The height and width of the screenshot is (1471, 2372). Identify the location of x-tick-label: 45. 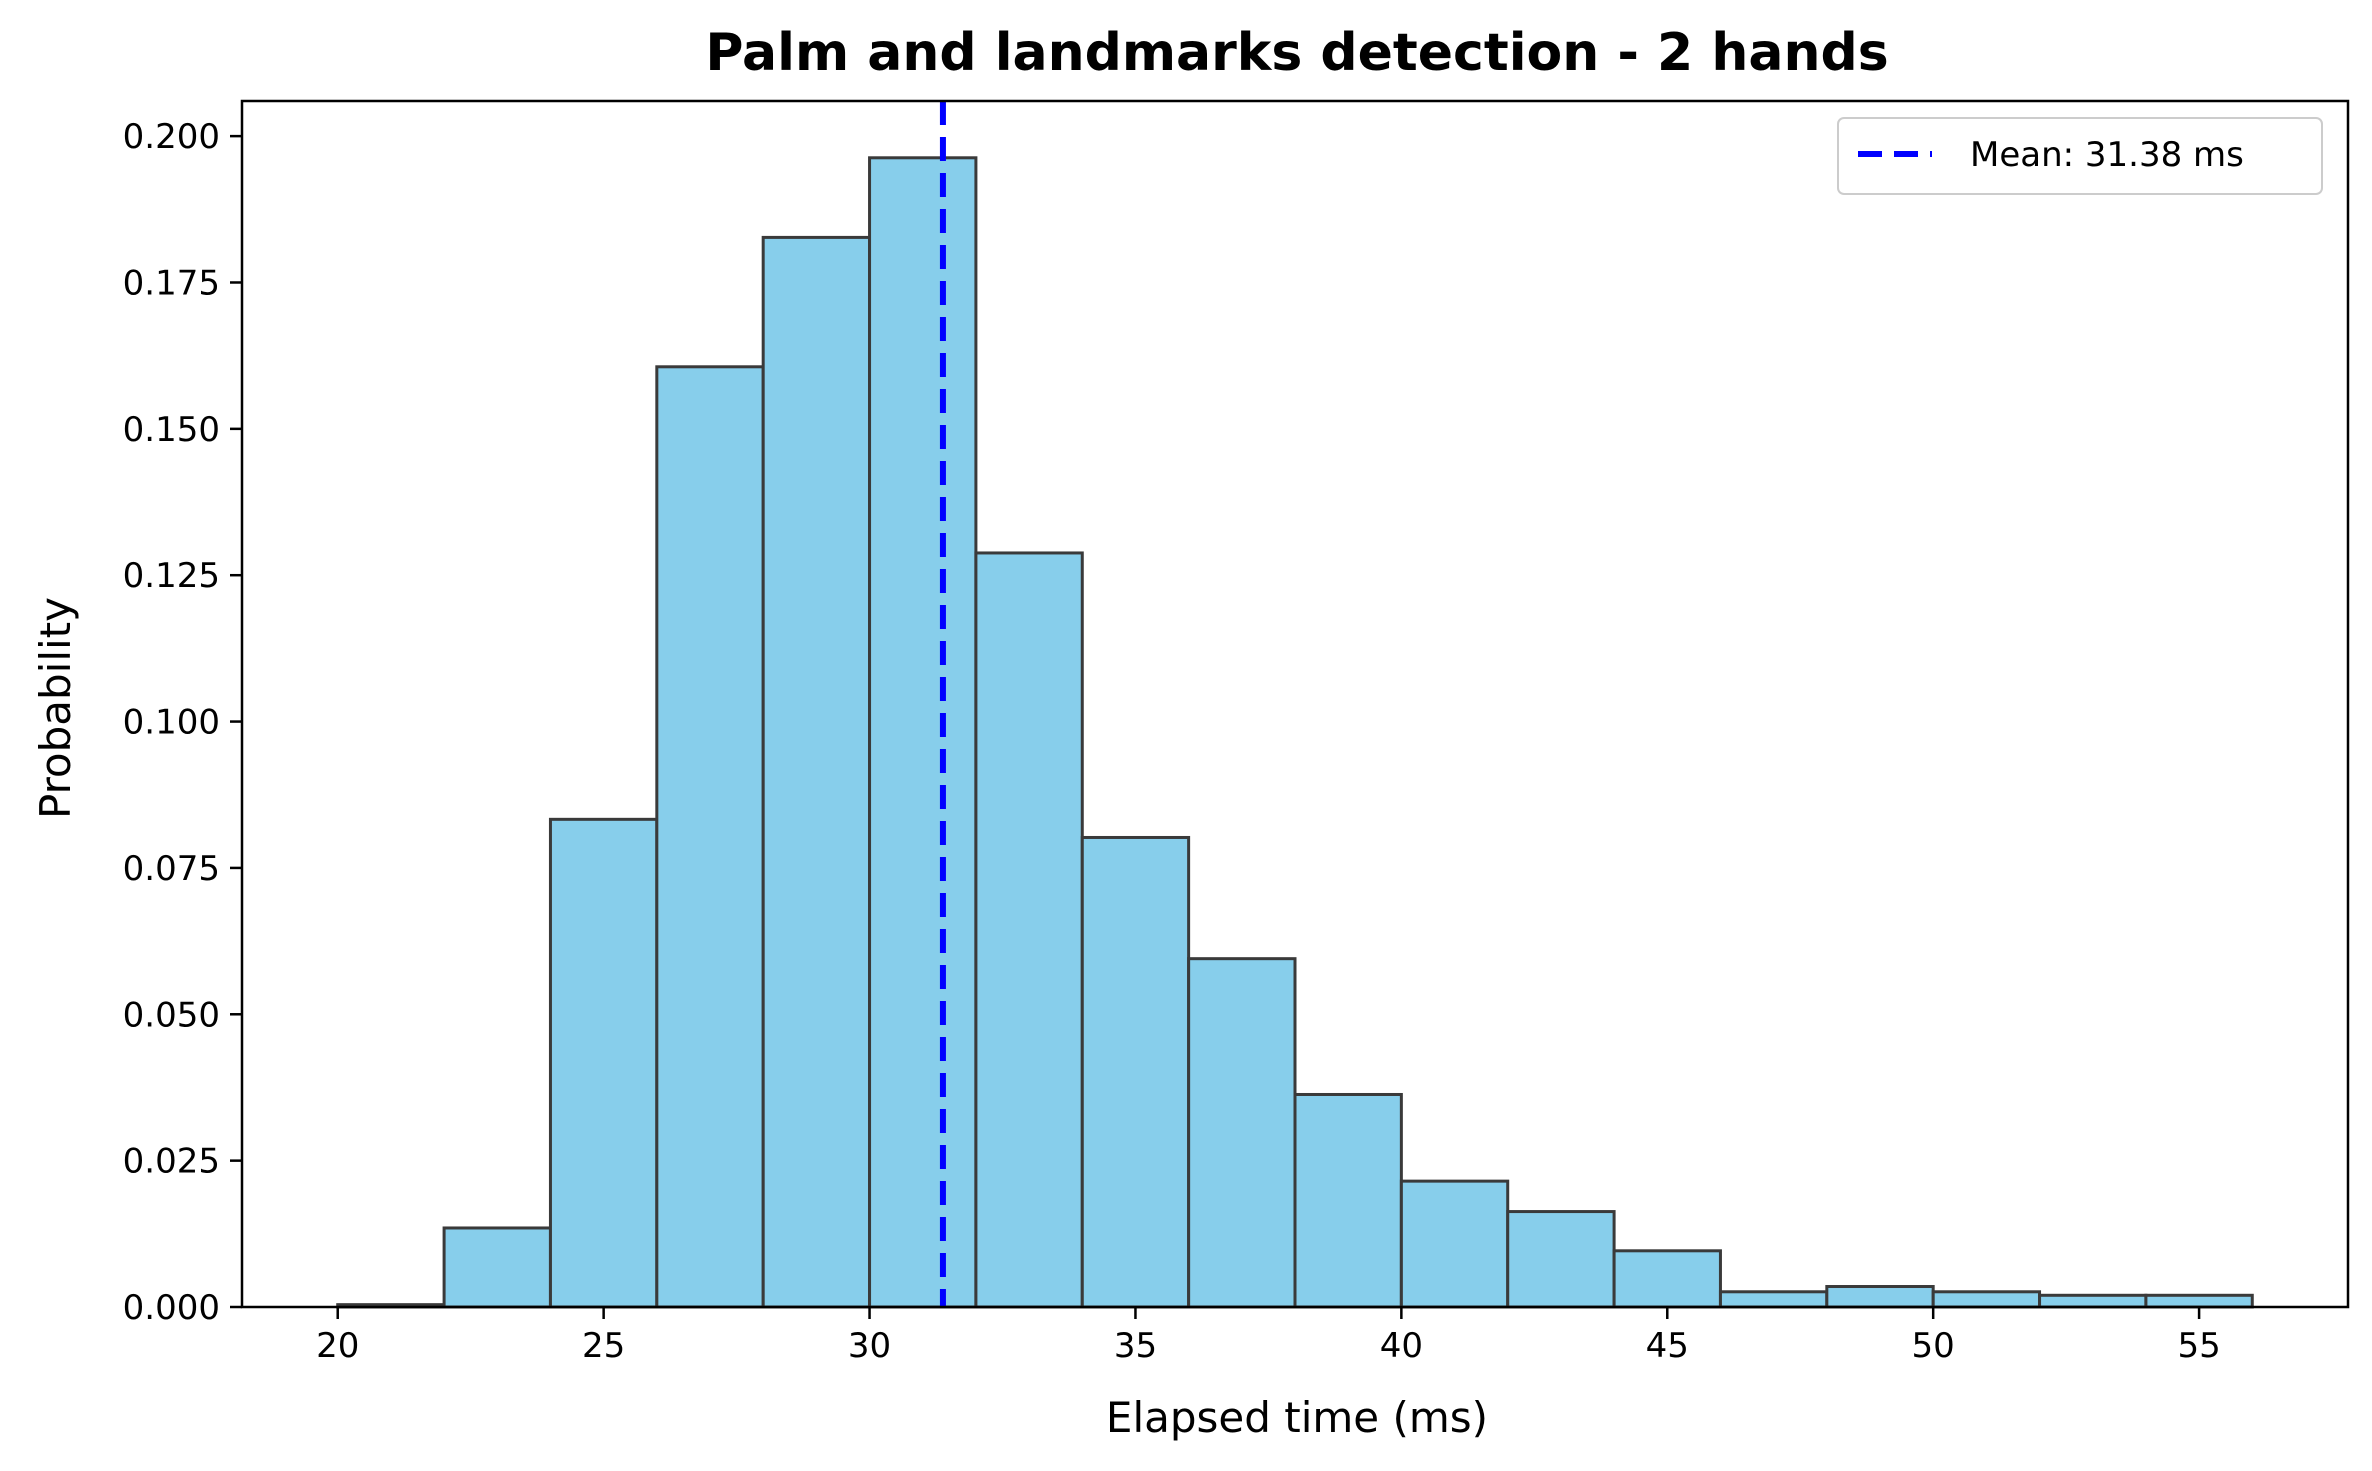
(1667, 1346).